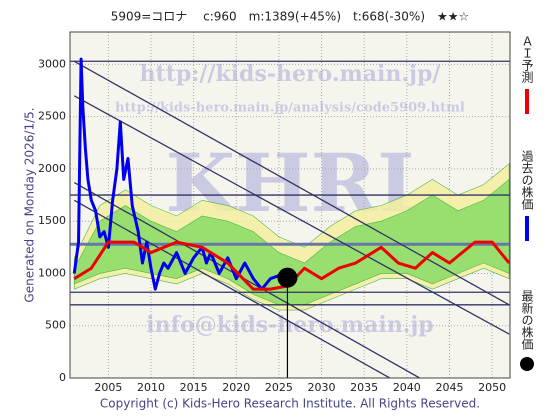 The image size is (560, 420). I want to click on legend-label: 過去の株価, so click(527, 180).